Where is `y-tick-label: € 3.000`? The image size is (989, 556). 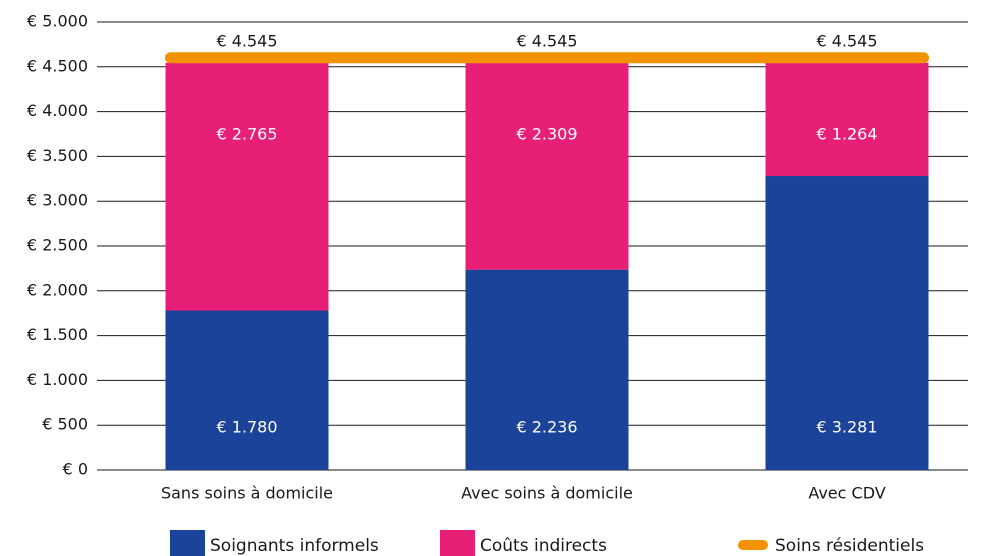
y-tick-label: € 3.000 is located at coordinates (57, 200).